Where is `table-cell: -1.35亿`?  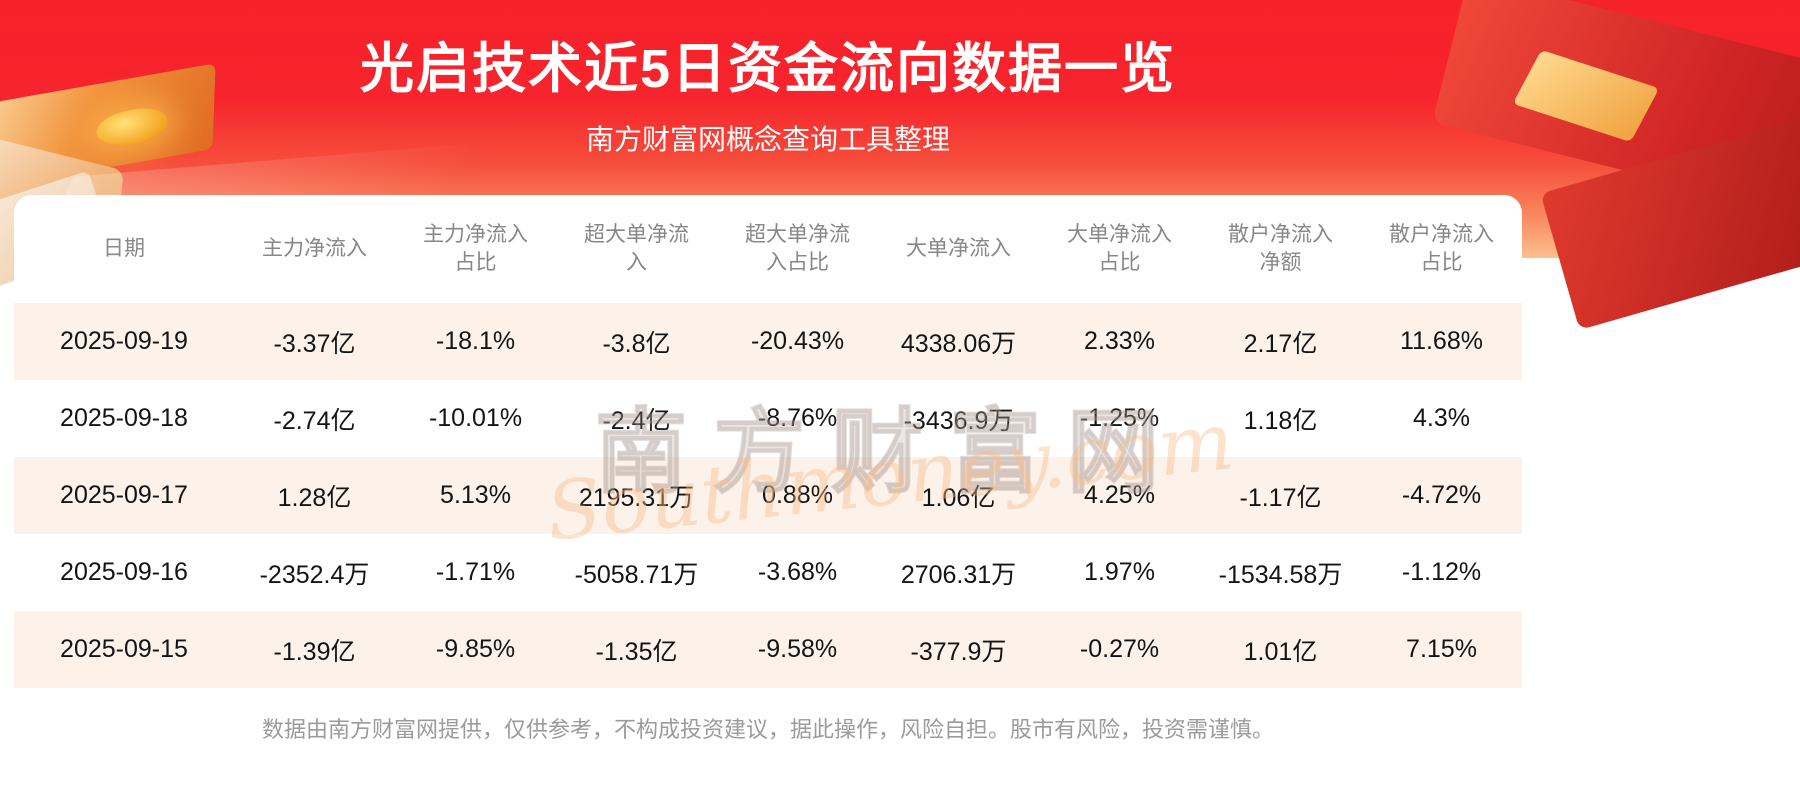 table-cell: -1.35亿 is located at coordinates (636, 651).